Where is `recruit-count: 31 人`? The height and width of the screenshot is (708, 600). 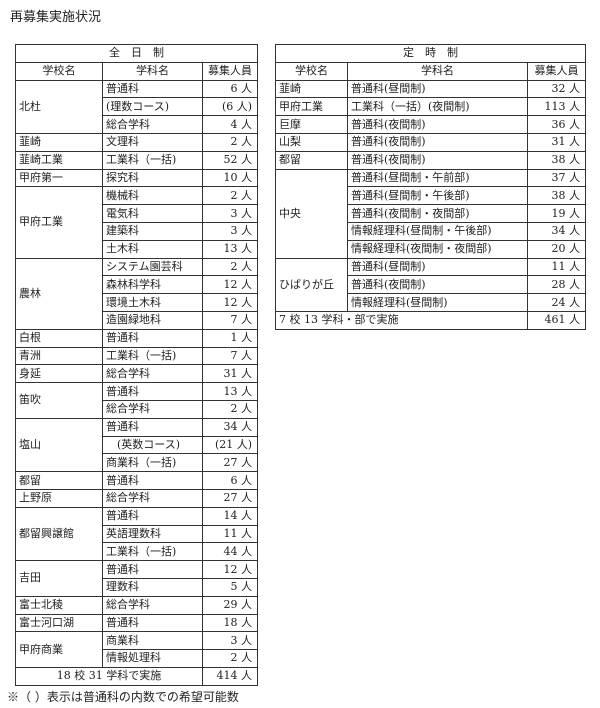
recruit-count: 31 人 is located at coordinates (230, 374).